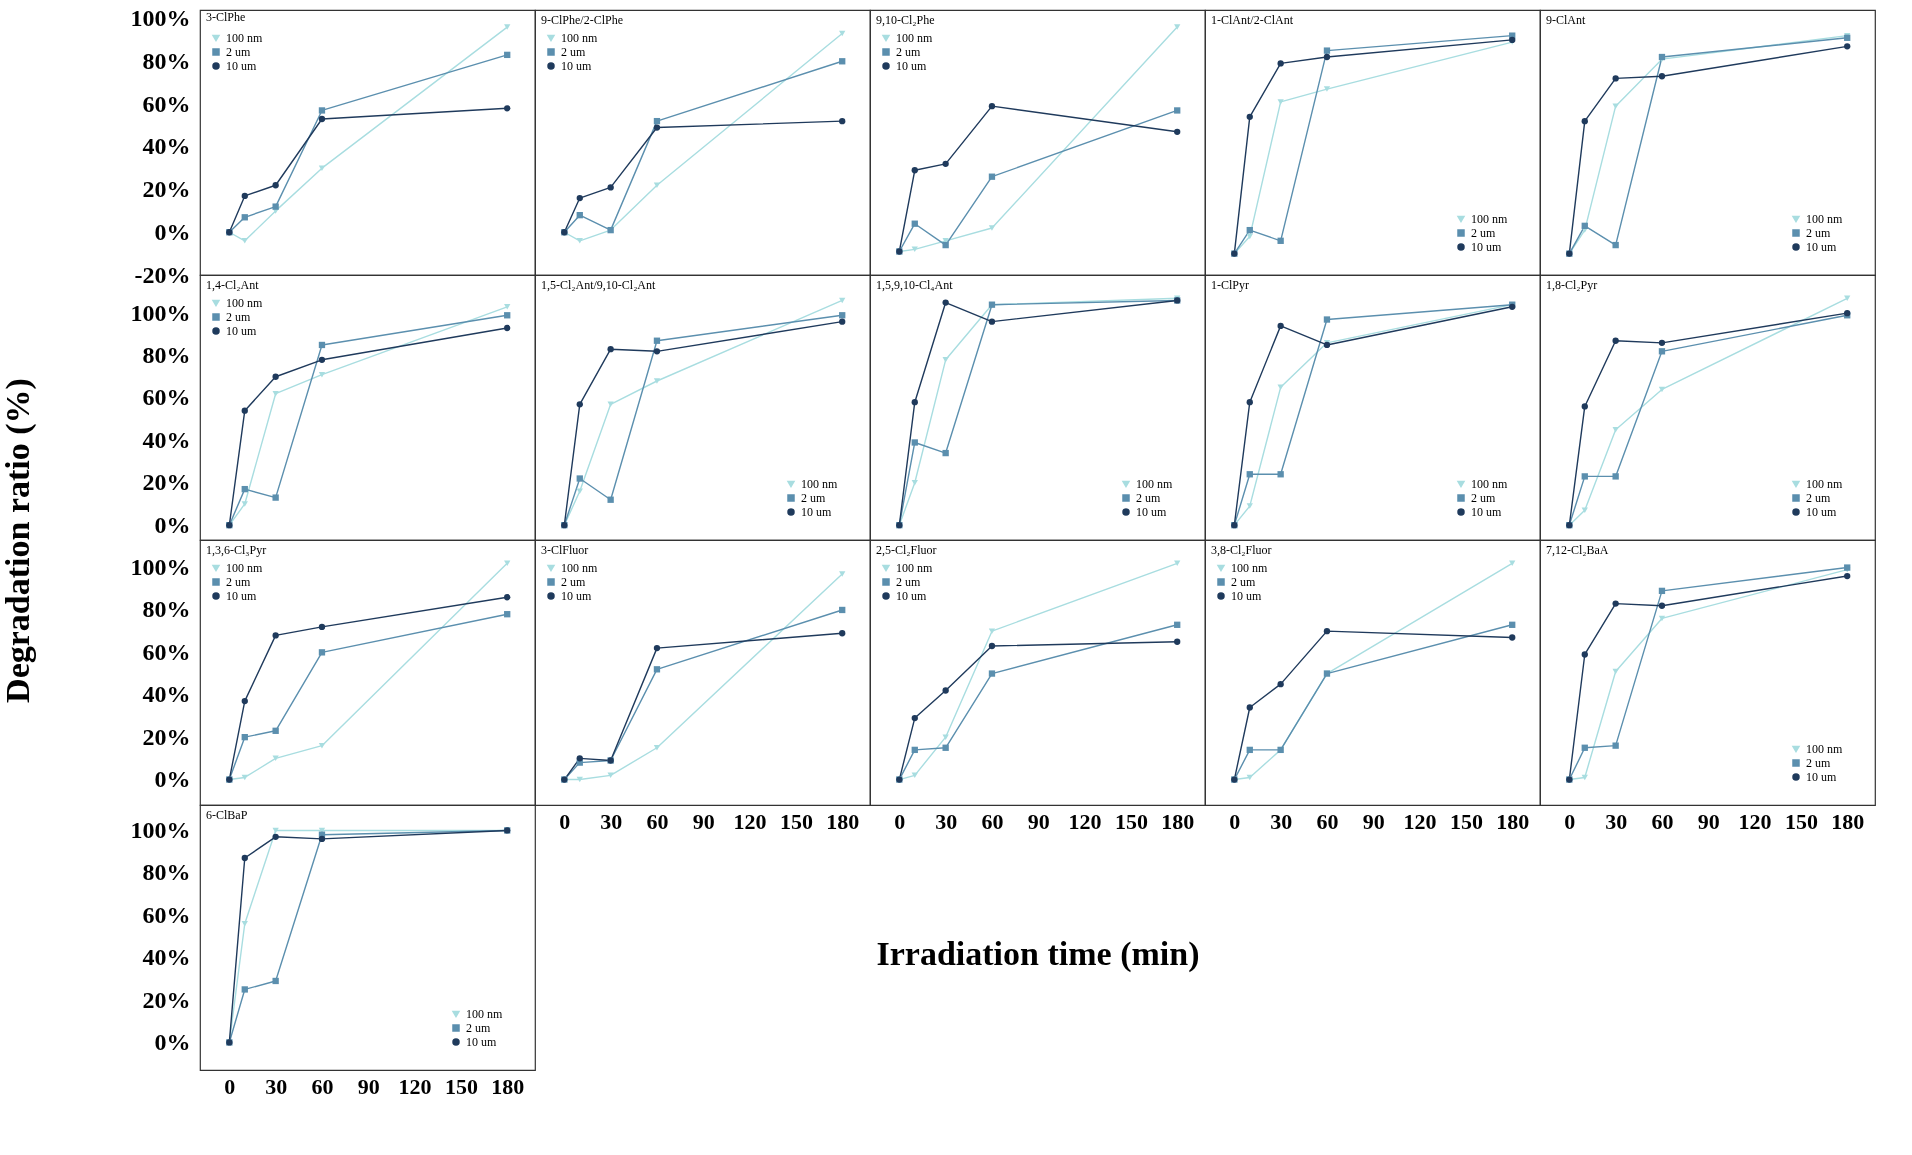  I want to click on chart-title: 9-ClAnt, so click(1566, 20).